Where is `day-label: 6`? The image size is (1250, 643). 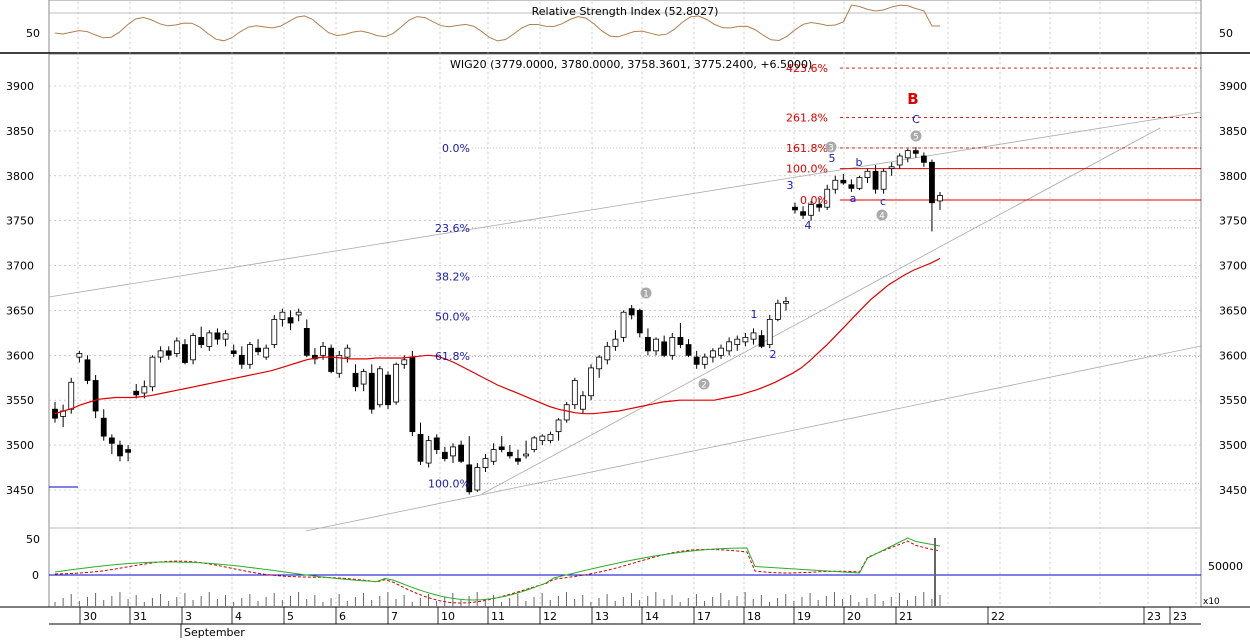 day-label: 6 is located at coordinates (342, 616).